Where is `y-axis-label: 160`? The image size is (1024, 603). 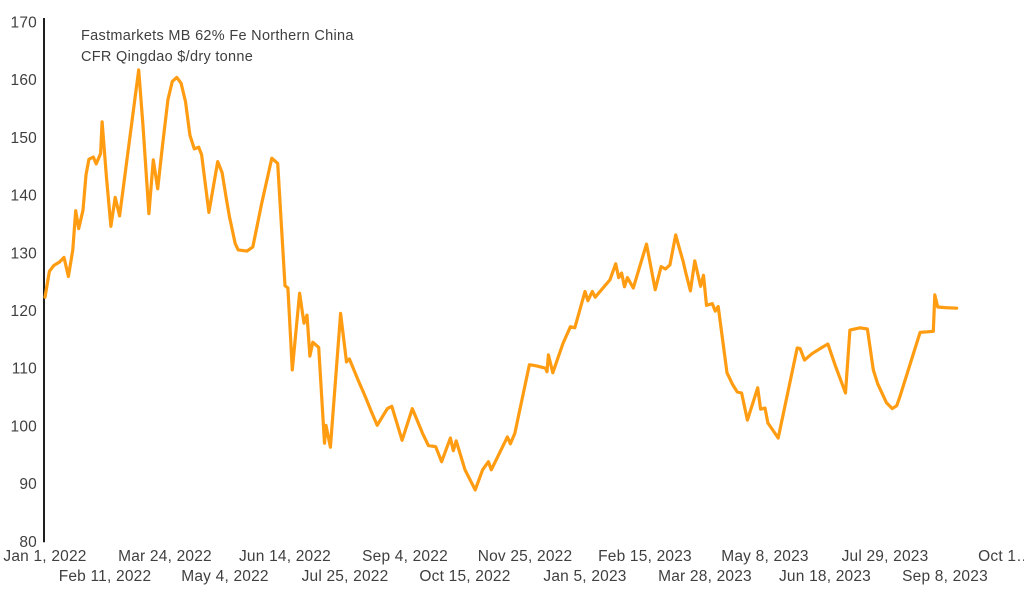
y-axis-label: 160 is located at coordinates (24, 80).